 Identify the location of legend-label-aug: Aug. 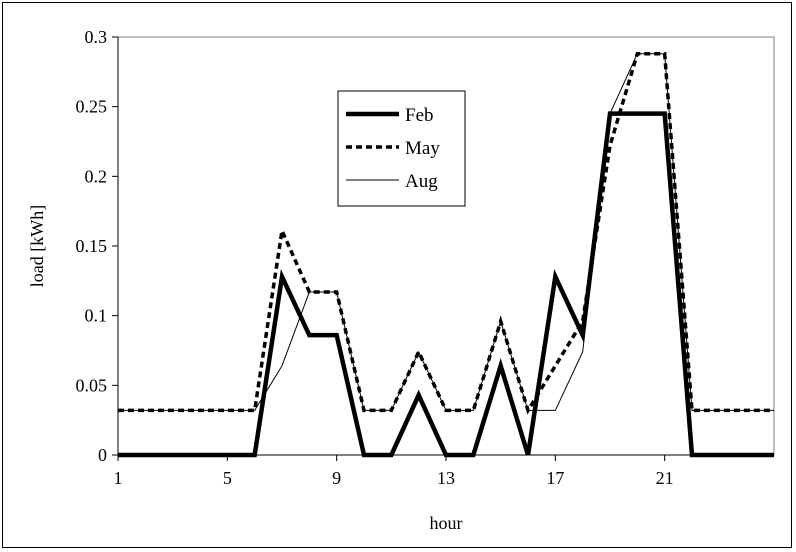
(421, 181).